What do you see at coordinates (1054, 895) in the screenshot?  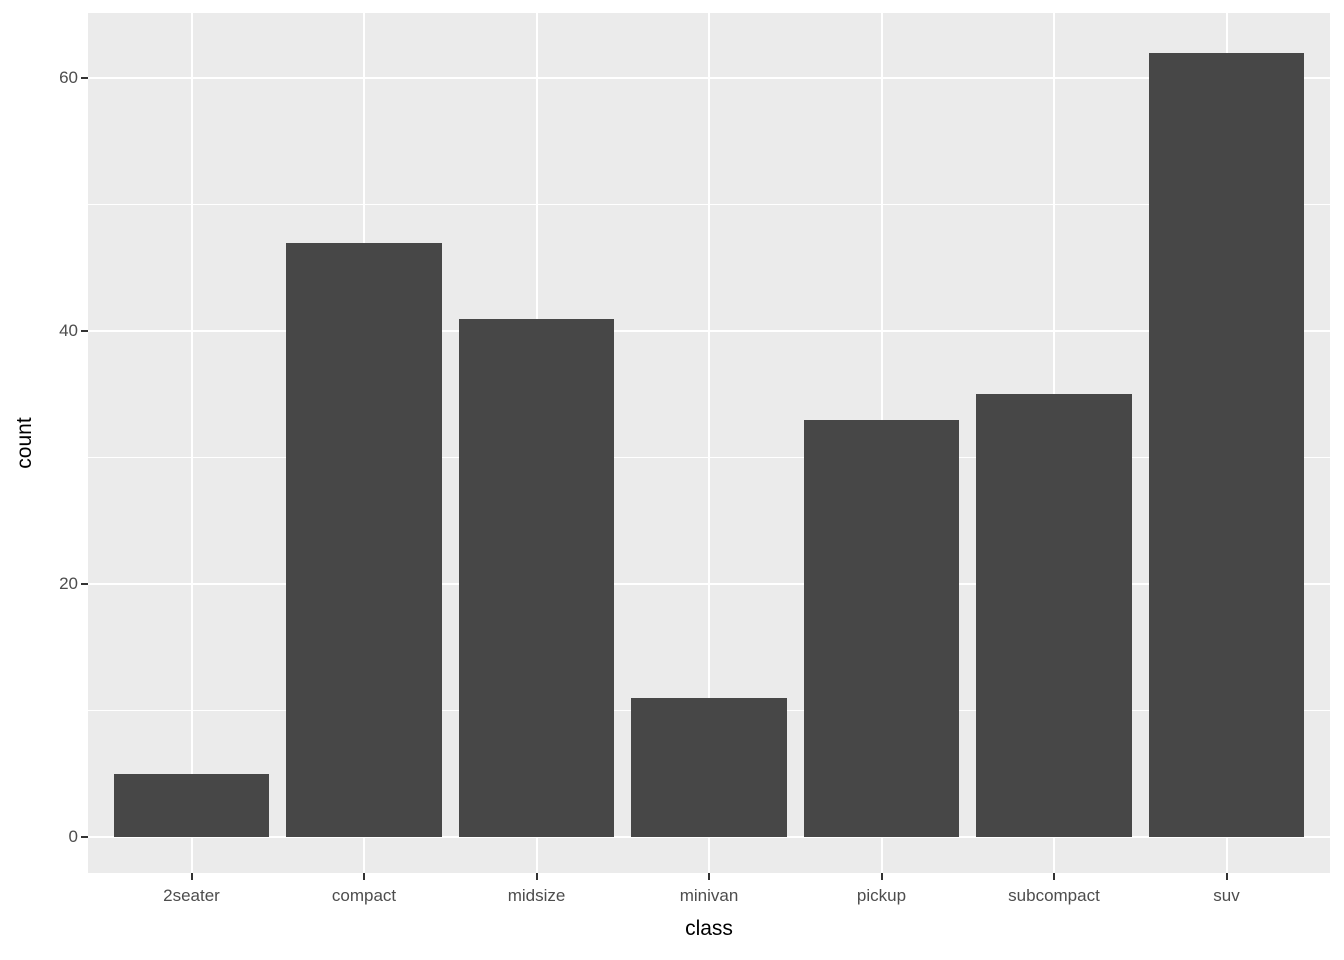 I see `x-tick-label-subcompact: subcompact` at bounding box center [1054, 895].